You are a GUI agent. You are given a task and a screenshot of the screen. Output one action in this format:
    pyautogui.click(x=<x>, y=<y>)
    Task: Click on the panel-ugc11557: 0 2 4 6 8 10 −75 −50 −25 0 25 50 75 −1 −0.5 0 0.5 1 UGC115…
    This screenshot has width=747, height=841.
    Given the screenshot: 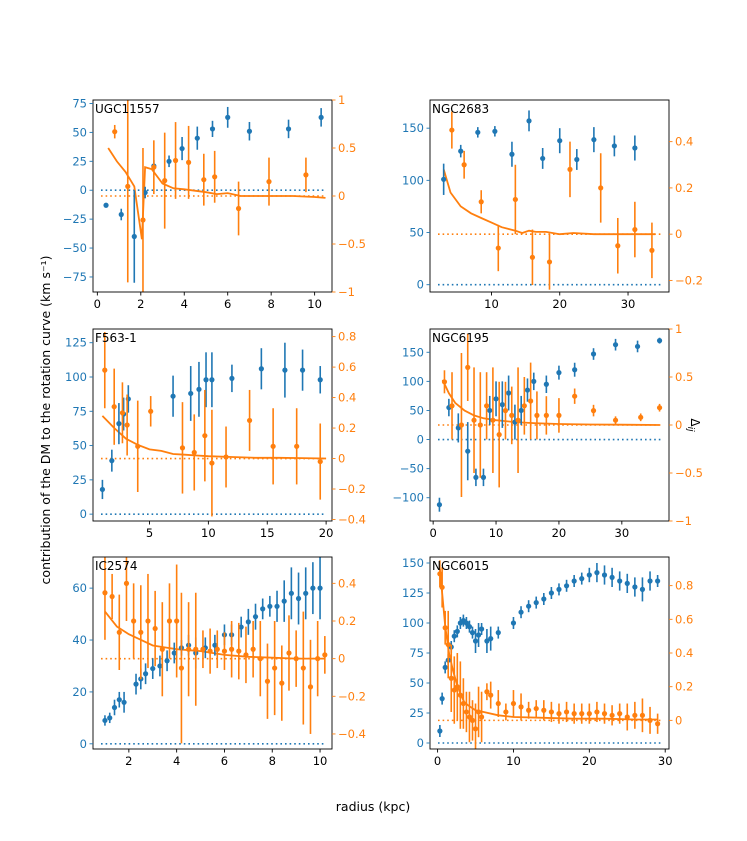 What is the action you would take?
    pyautogui.click(x=214, y=202)
    